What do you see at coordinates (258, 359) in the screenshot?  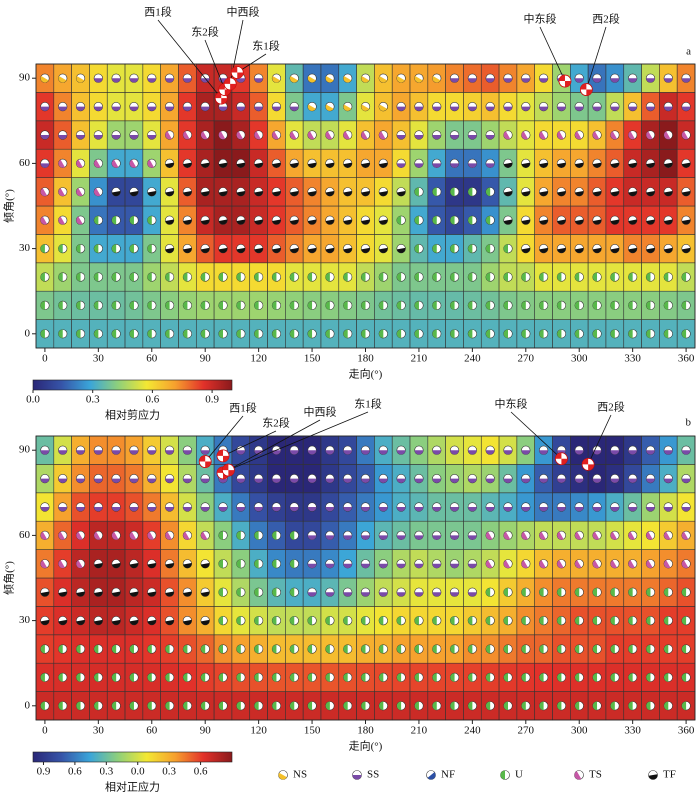 I see `x-tick-label: 120` at bounding box center [258, 359].